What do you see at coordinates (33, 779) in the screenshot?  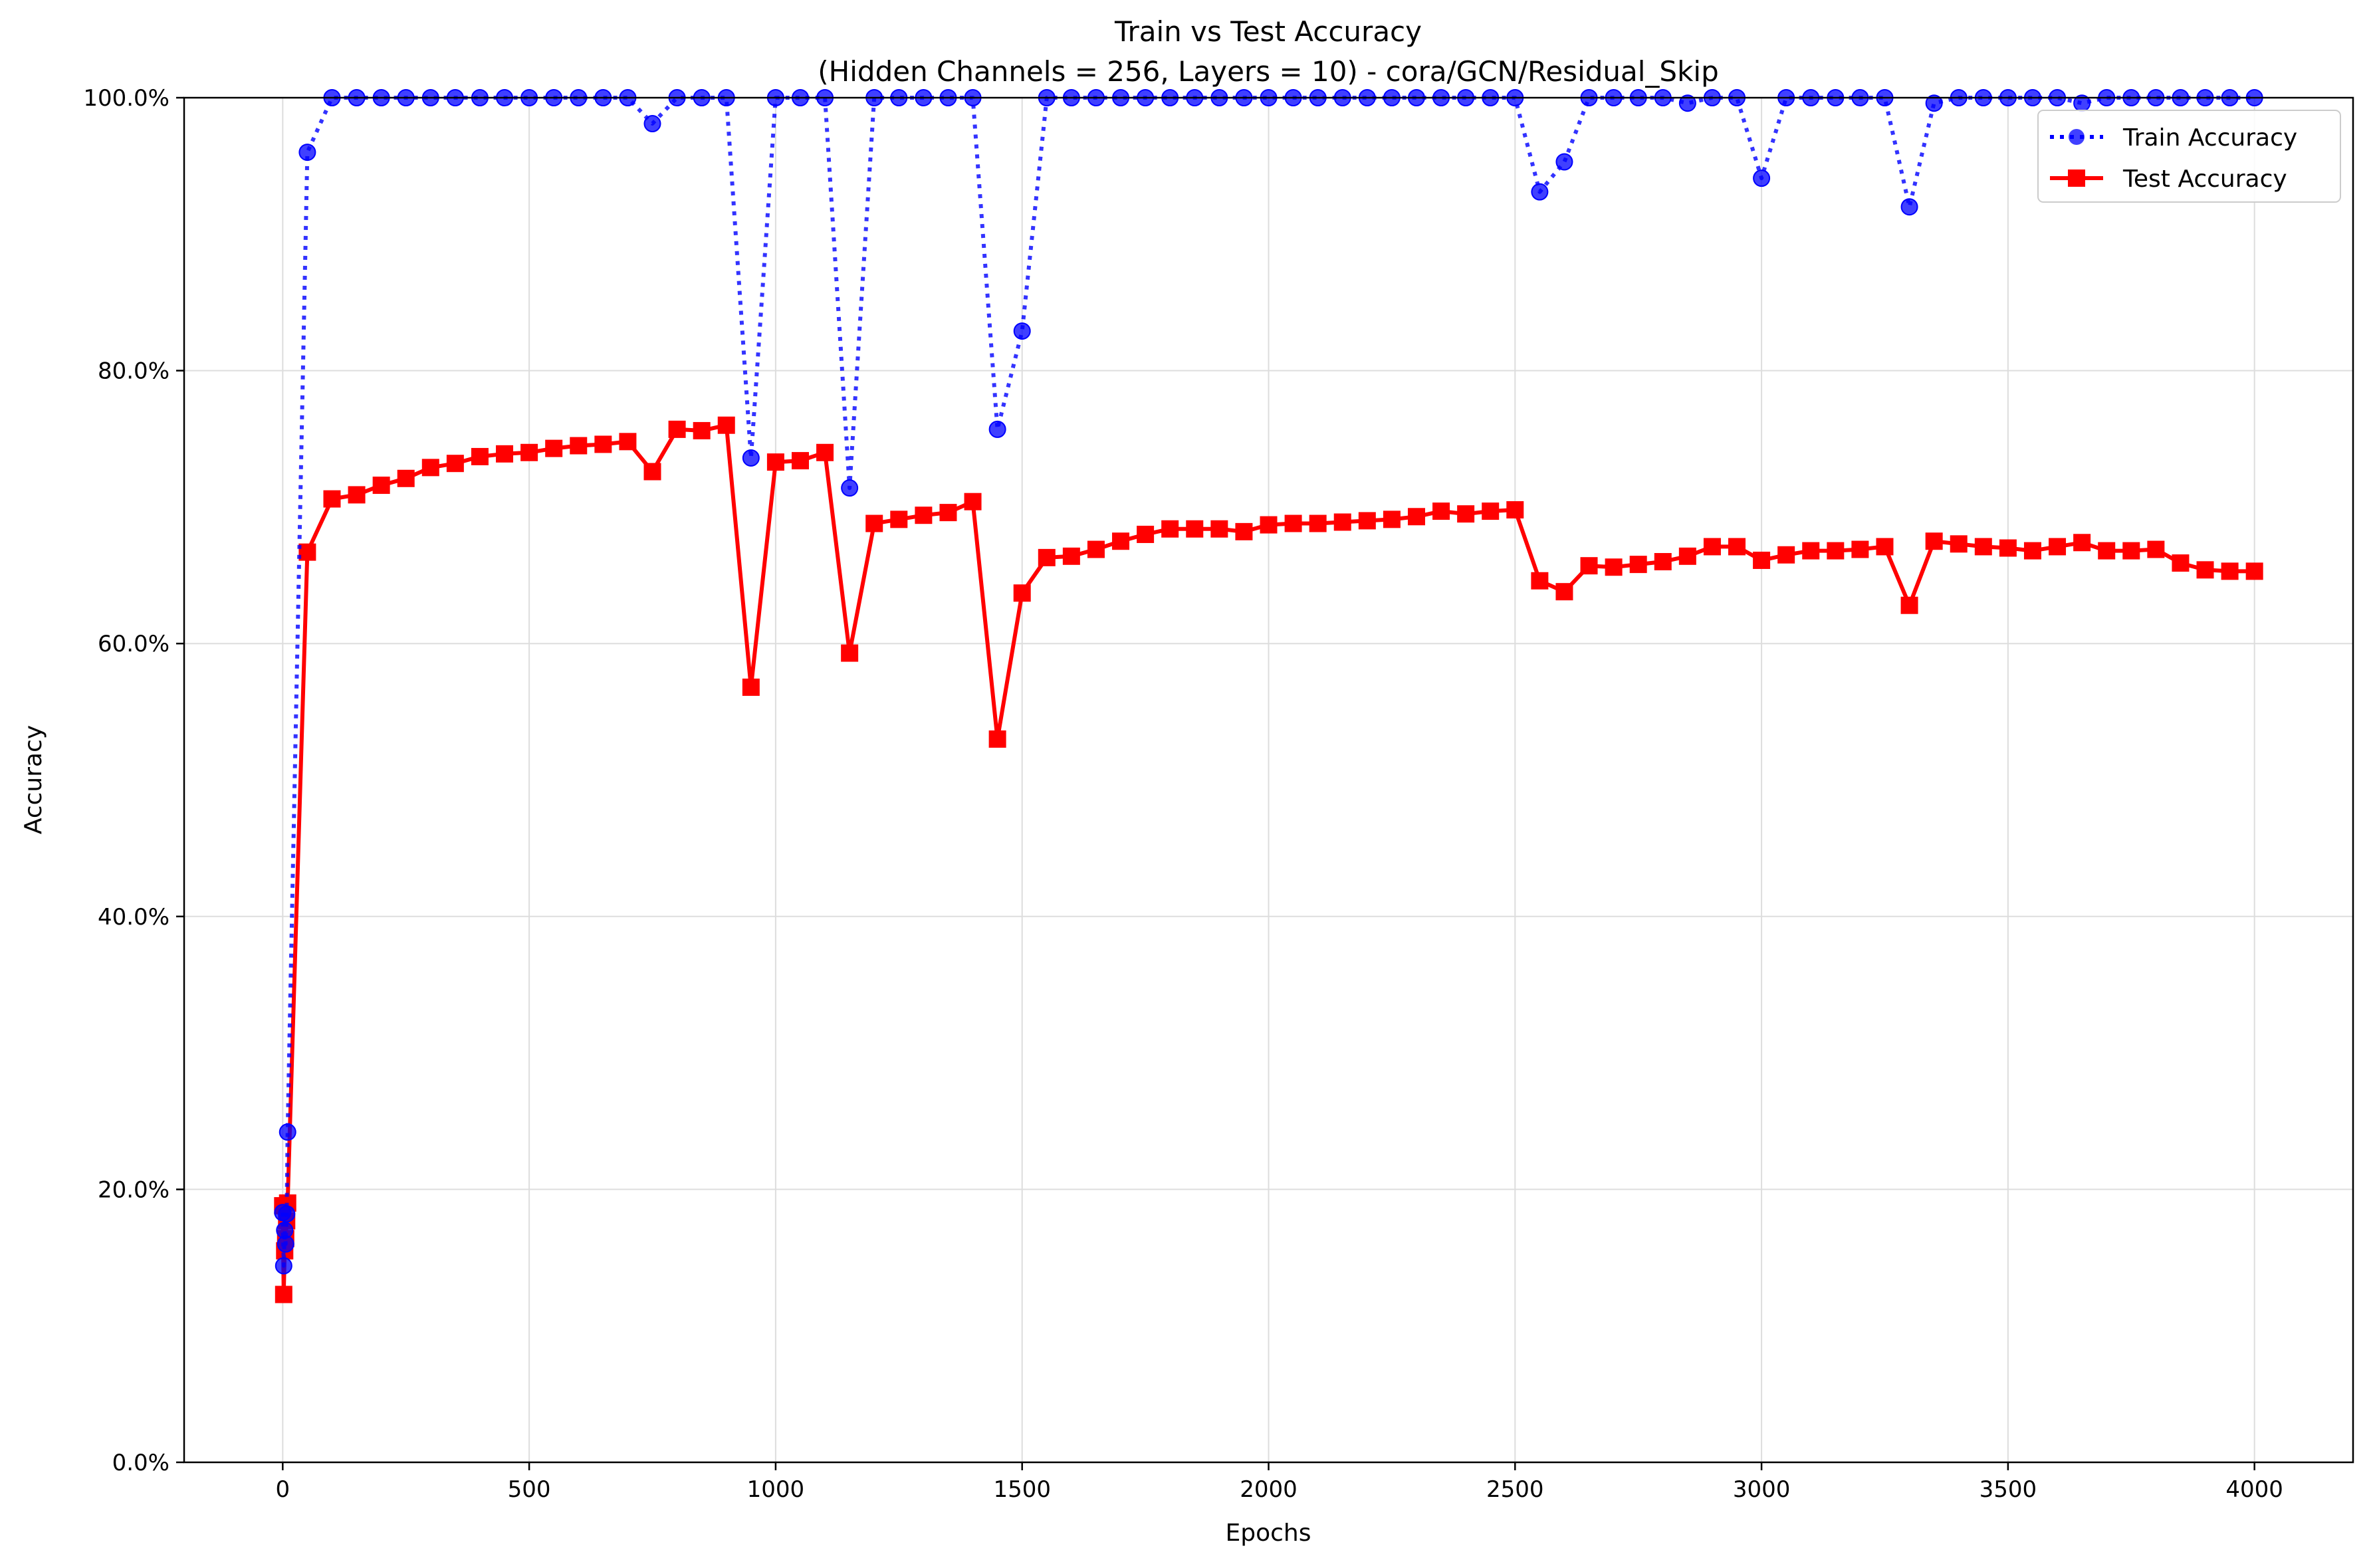 I see `y-axis-label: Accuracy` at bounding box center [33, 779].